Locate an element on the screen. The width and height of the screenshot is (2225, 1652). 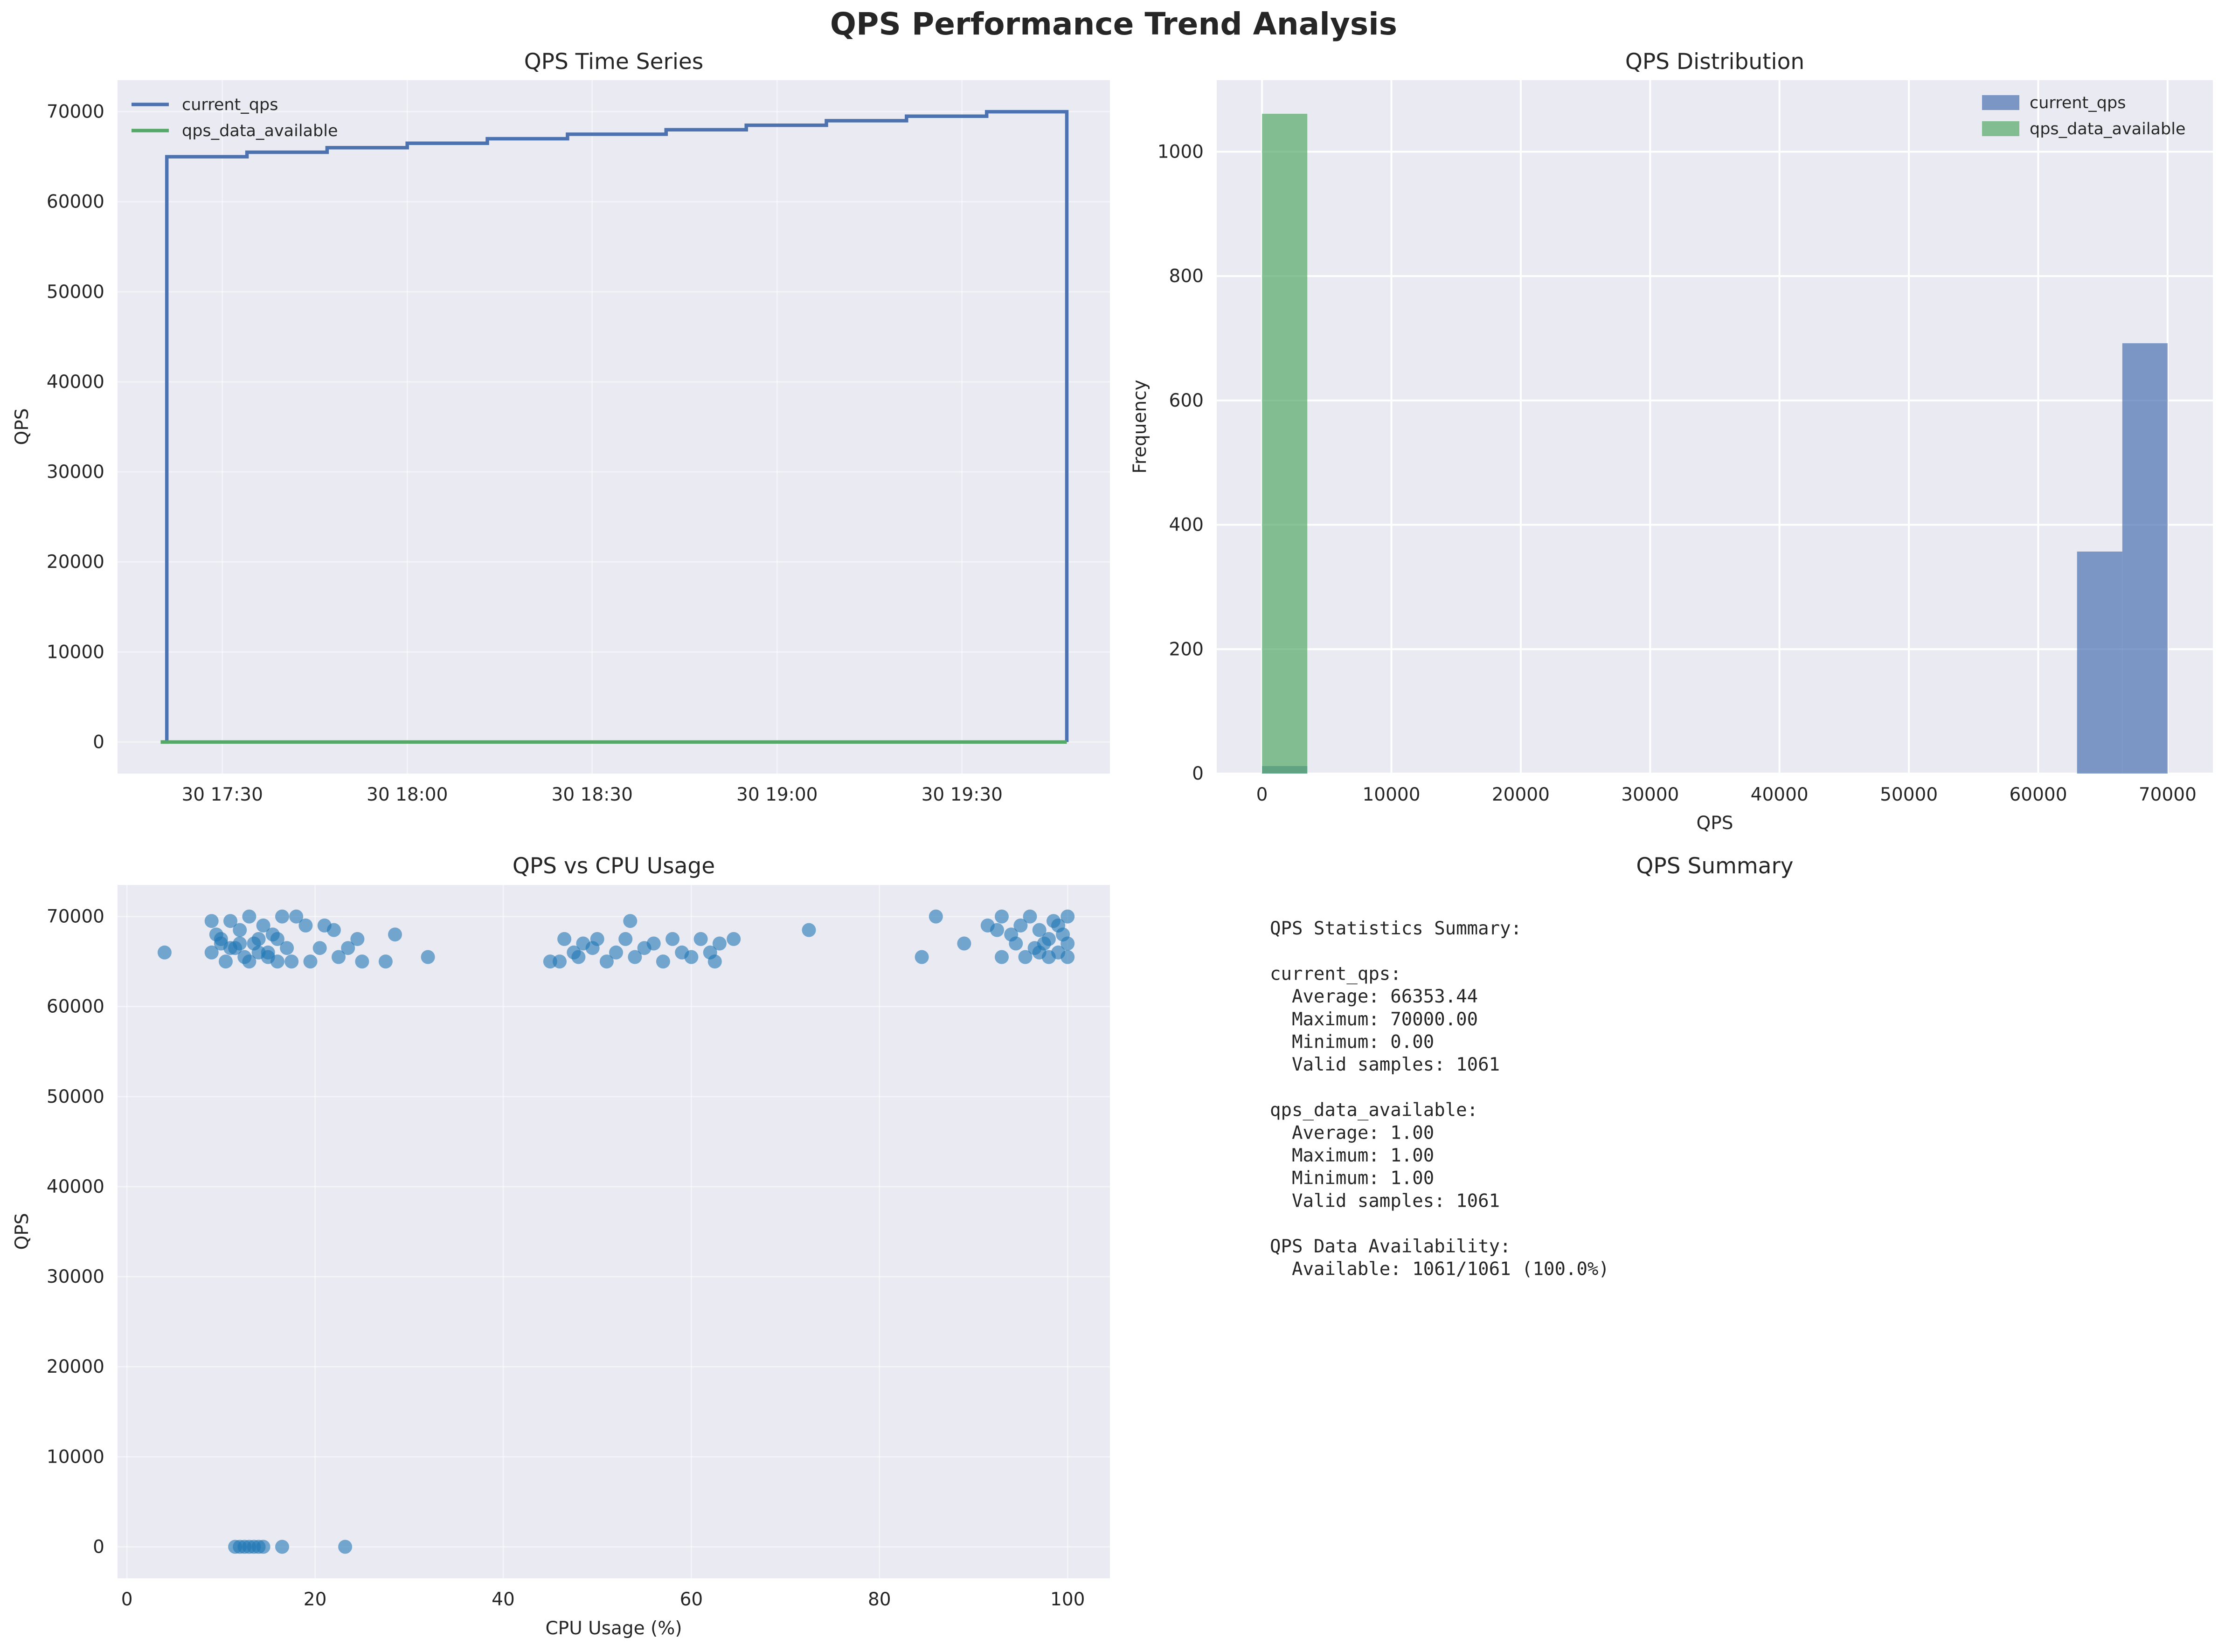
x-tick-label: 100 is located at coordinates (1067, 1599).